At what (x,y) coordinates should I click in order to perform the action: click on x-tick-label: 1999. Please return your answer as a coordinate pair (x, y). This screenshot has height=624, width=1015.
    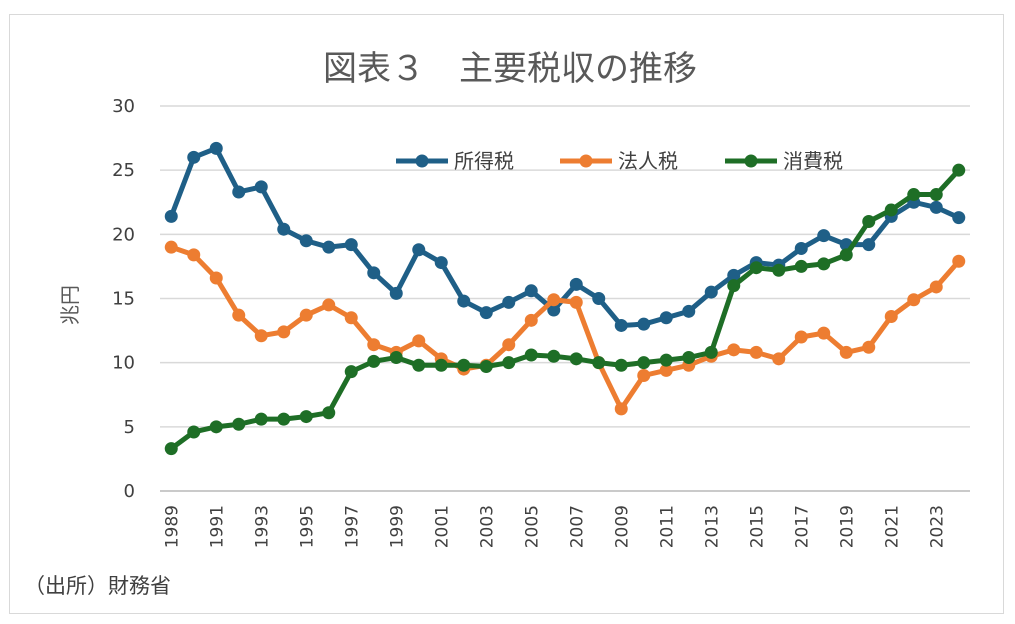
    Looking at the image, I should click on (397, 526).